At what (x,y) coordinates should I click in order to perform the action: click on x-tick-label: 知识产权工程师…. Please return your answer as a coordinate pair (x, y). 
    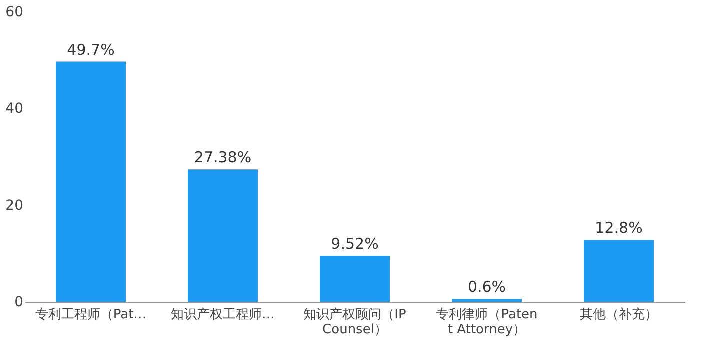
    Looking at the image, I should click on (223, 315).